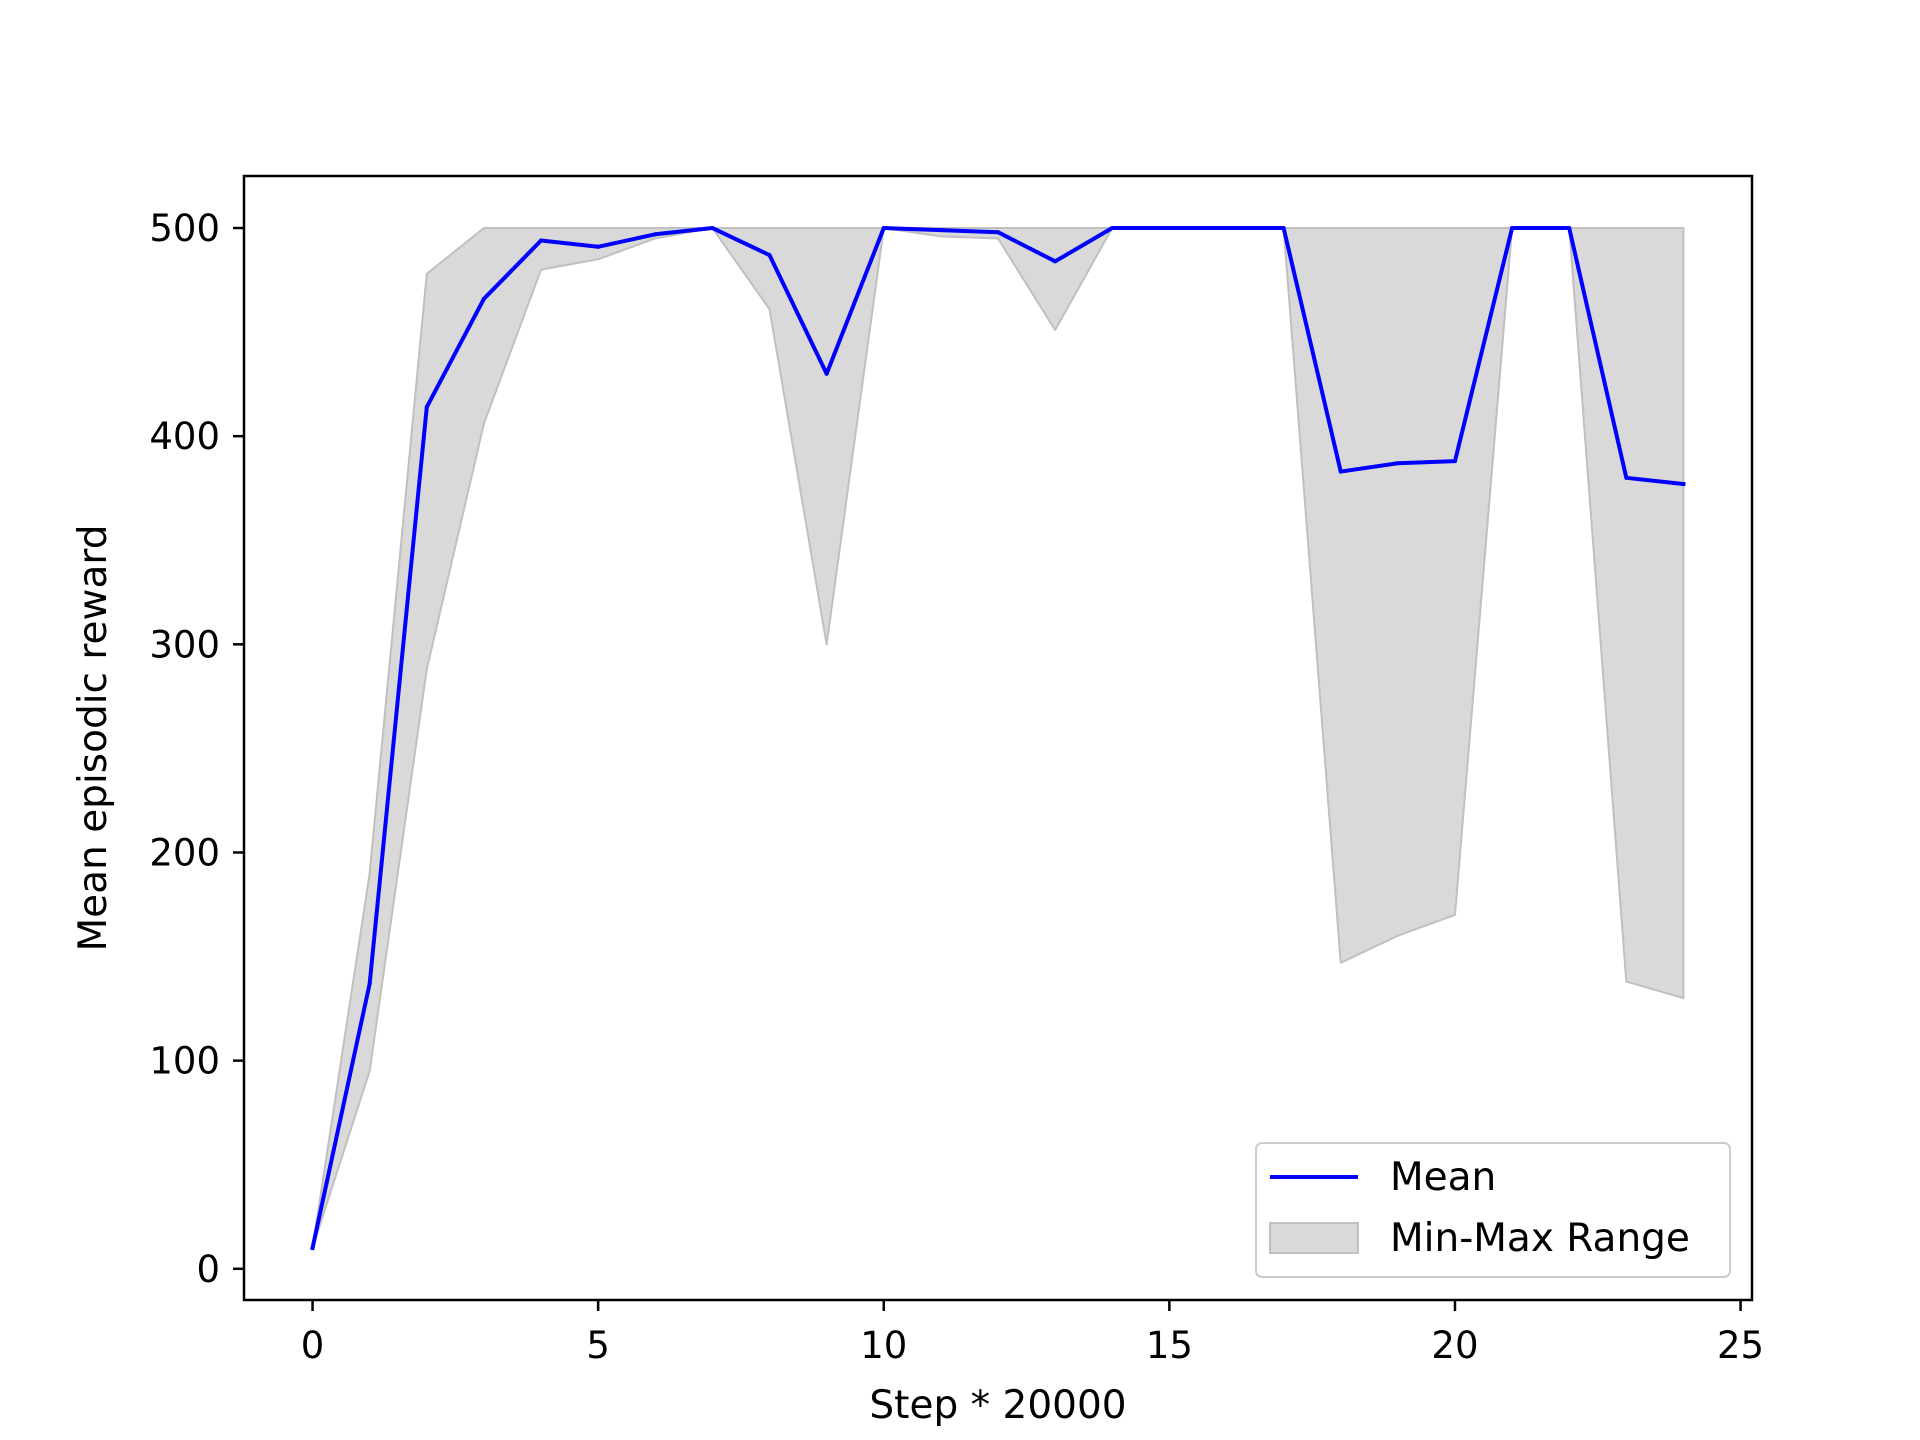 This screenshot has height=1440, width=1920. What do you see at coordinates (997, 1405) in the screenshot?
I see `x-axis-label: Step * 20000` at bounding box center [997, 1405].